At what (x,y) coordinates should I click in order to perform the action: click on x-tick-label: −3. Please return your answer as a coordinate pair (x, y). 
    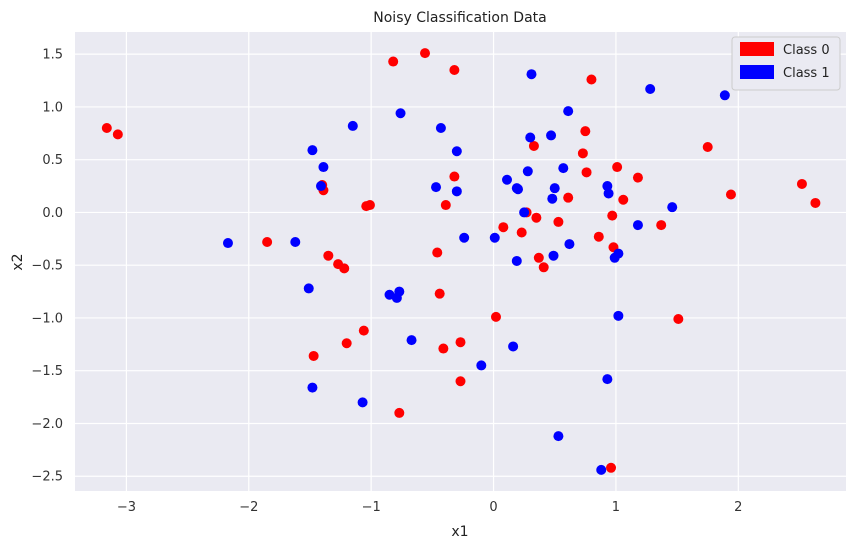
    Looking at the image, I should click on (126, 507).